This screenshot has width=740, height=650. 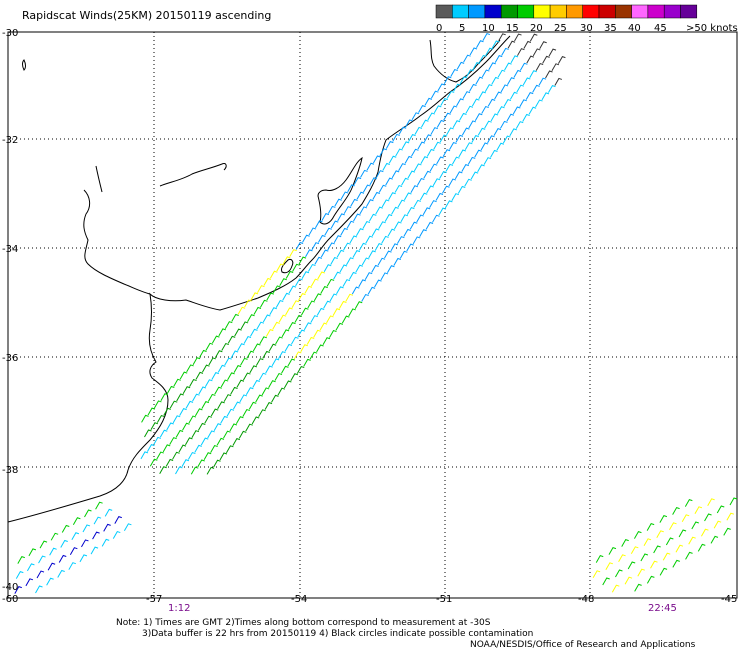 I want to click on legend-label: 20, so click(x=536, y=28).